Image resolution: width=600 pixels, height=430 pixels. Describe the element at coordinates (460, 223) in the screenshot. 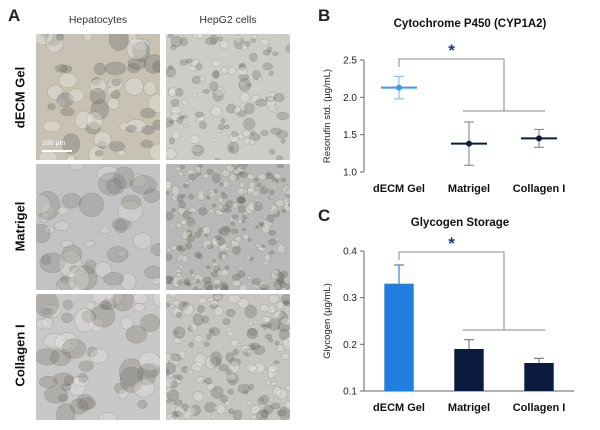

I see `chart-title: Glycogen Storage` at that location.